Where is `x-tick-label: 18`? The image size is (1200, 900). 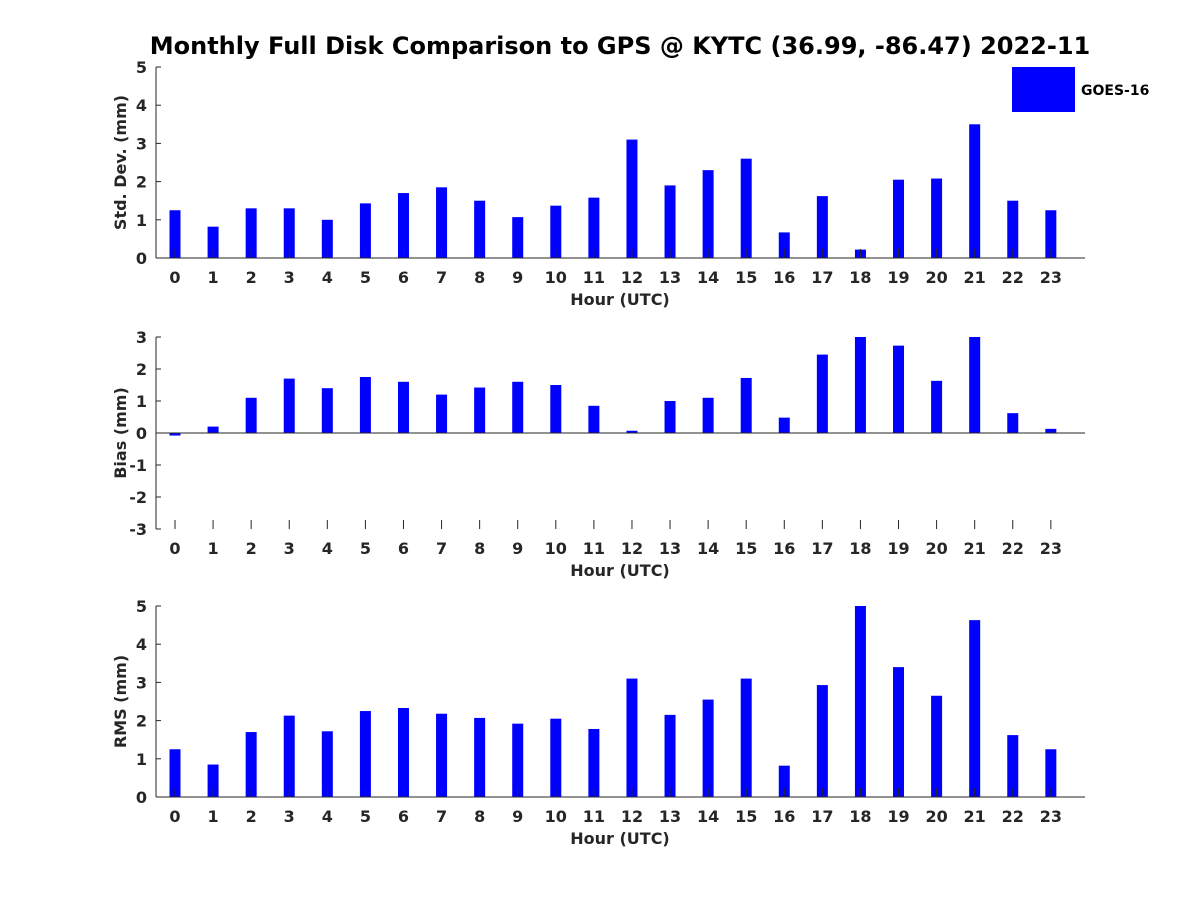 x-tick-label: 18 is located at coordinates (860, 816).